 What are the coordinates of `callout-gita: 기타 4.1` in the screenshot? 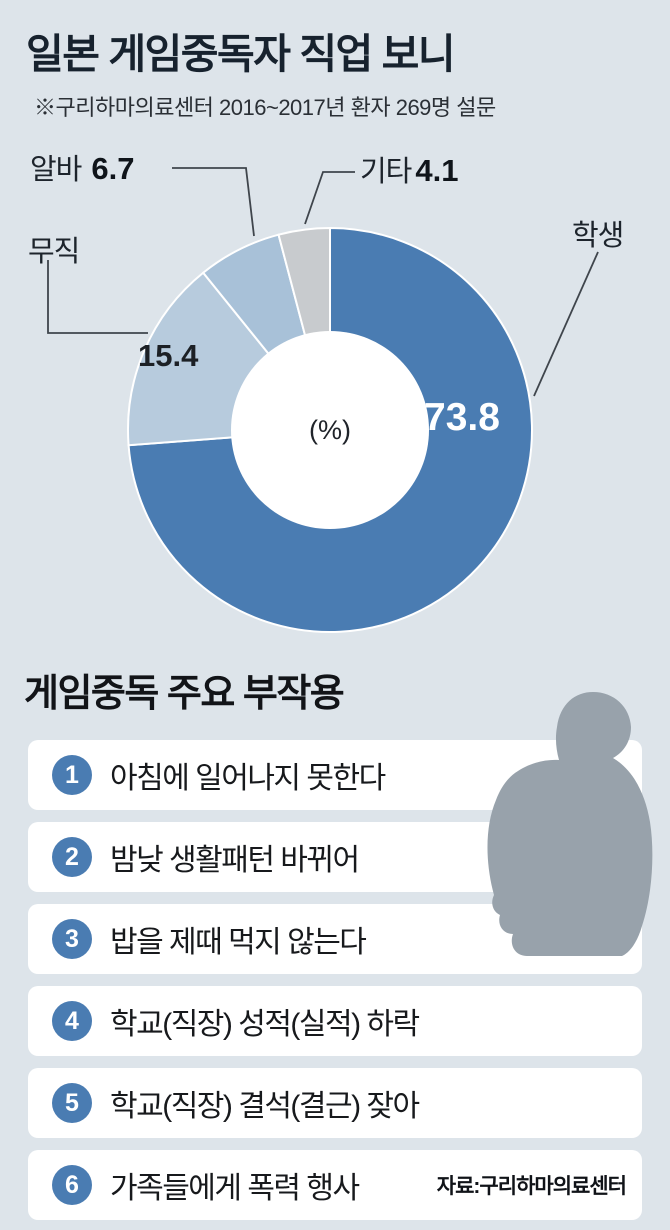 It's located at (409, 169).